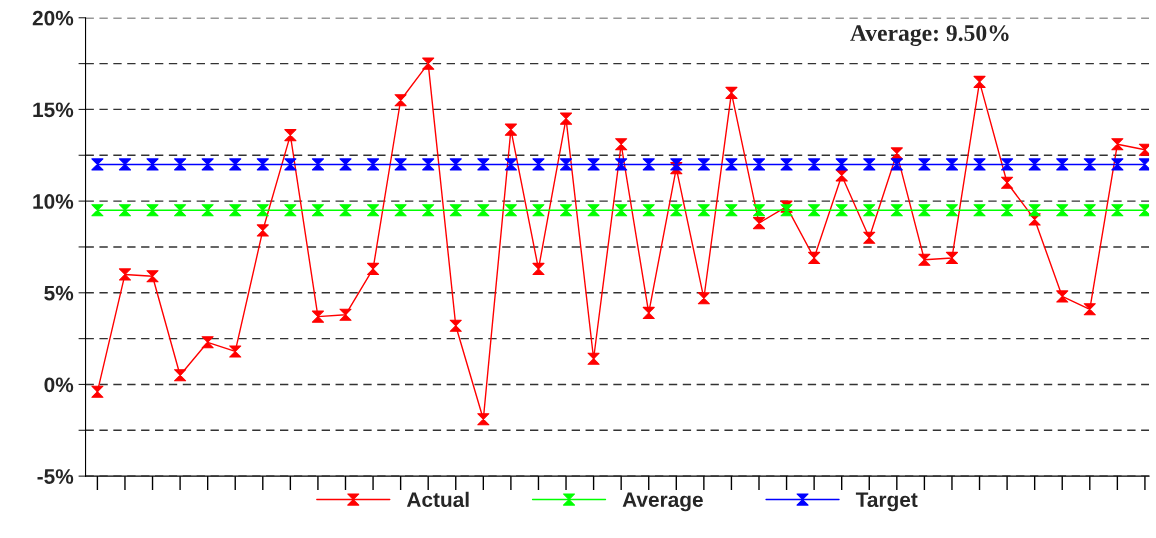  Describe the element at coordinates (929, 36) in the screenshot. I see `annotation: Average: 9.50%` at that location.